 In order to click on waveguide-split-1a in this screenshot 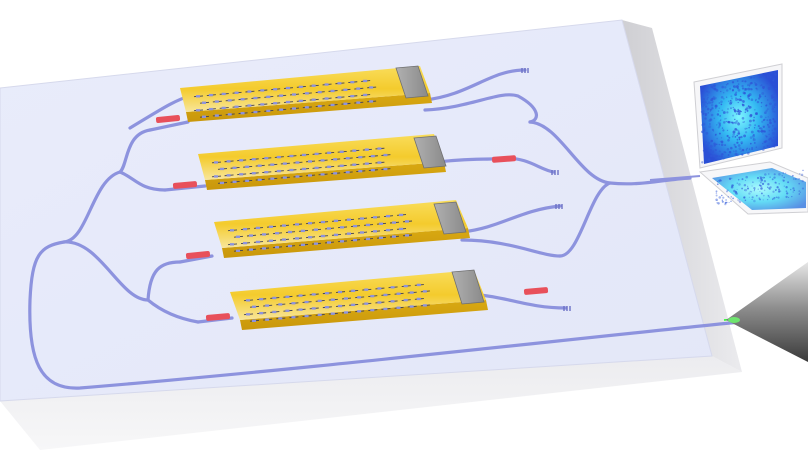, I will do `click(135, 151)`.